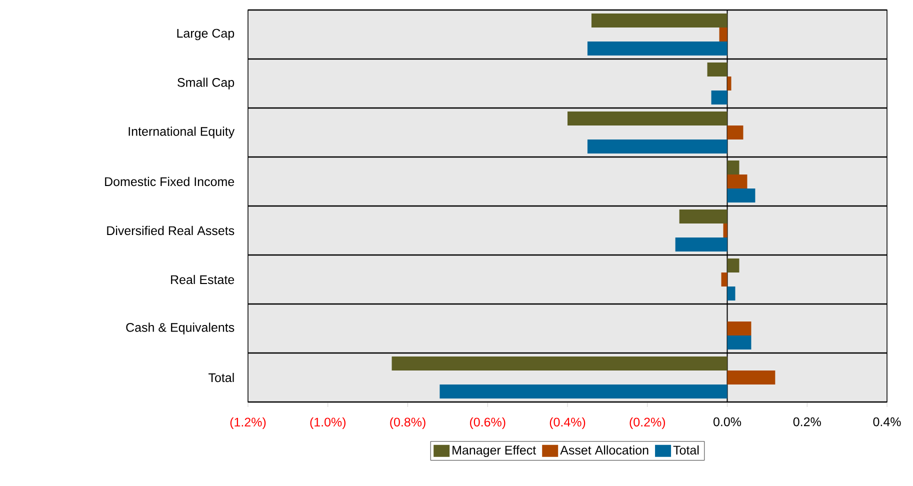 The image size is (913, 486). Describe the element at coordinates (205, 34) in the screenshot. I see `y-tick-label: Large Cap` at that location.